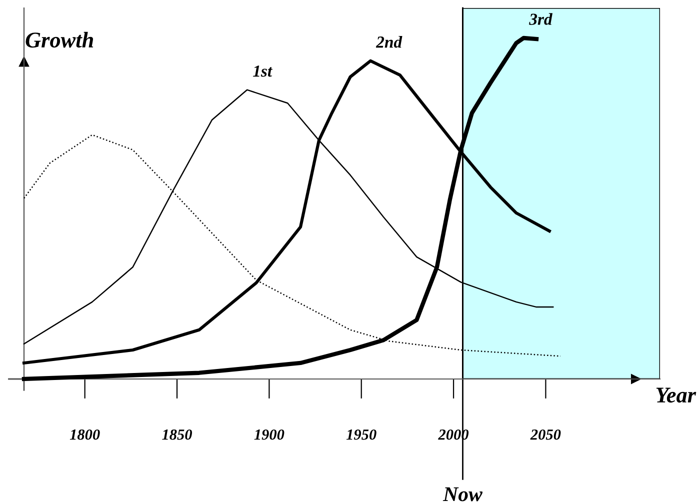  I want to click on series-label: 3rd, so click(540, 19).